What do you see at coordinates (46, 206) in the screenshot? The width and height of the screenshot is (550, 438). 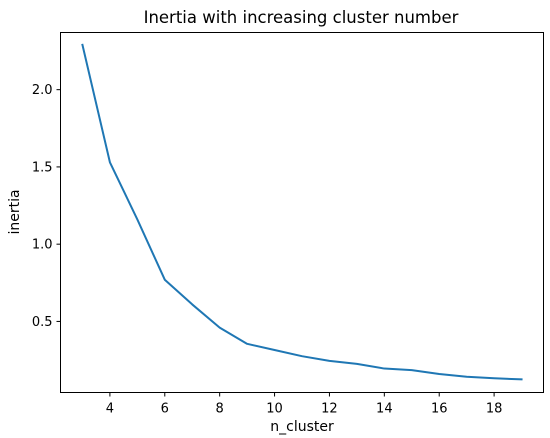 I see `y-ticks: 0.5 1.0 1.5 2.0` at bounding box center [46, 206].